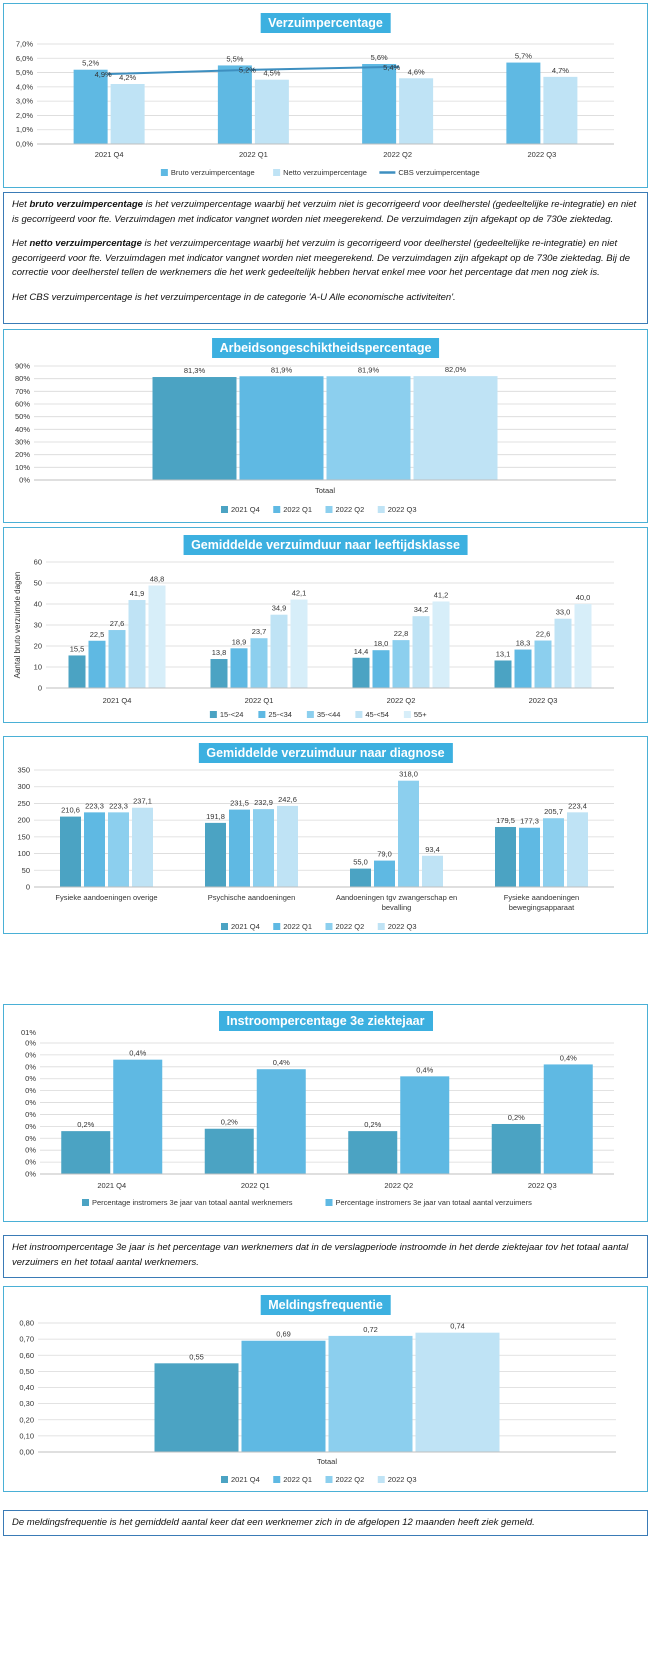 The image size is (656, 1667). Describe the element at coordinates (583, 597) in the screenshot. I see `data-label: 40,0` at that location.